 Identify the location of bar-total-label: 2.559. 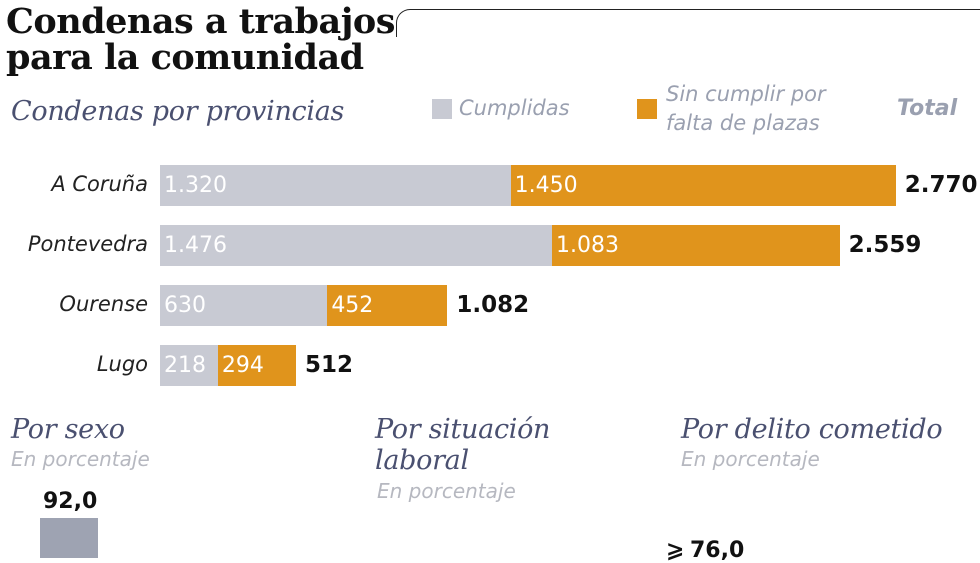
(885, 245).